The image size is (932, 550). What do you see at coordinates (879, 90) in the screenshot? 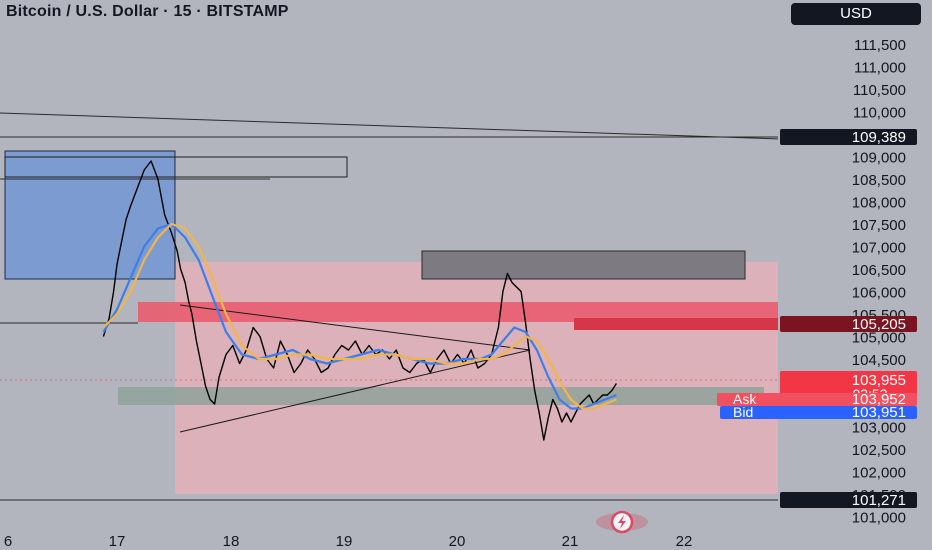
I see `price-tick-label: 110,500` at bounding box center [879, 90].